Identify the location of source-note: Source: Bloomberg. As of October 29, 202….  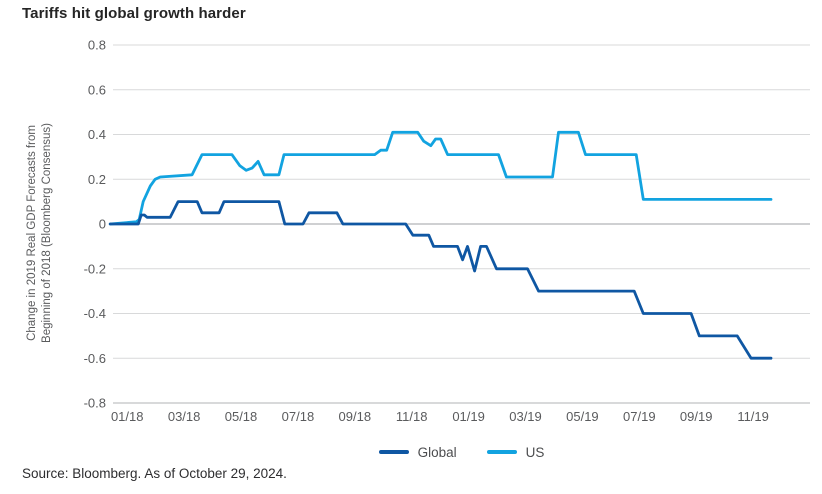
(154, 473).